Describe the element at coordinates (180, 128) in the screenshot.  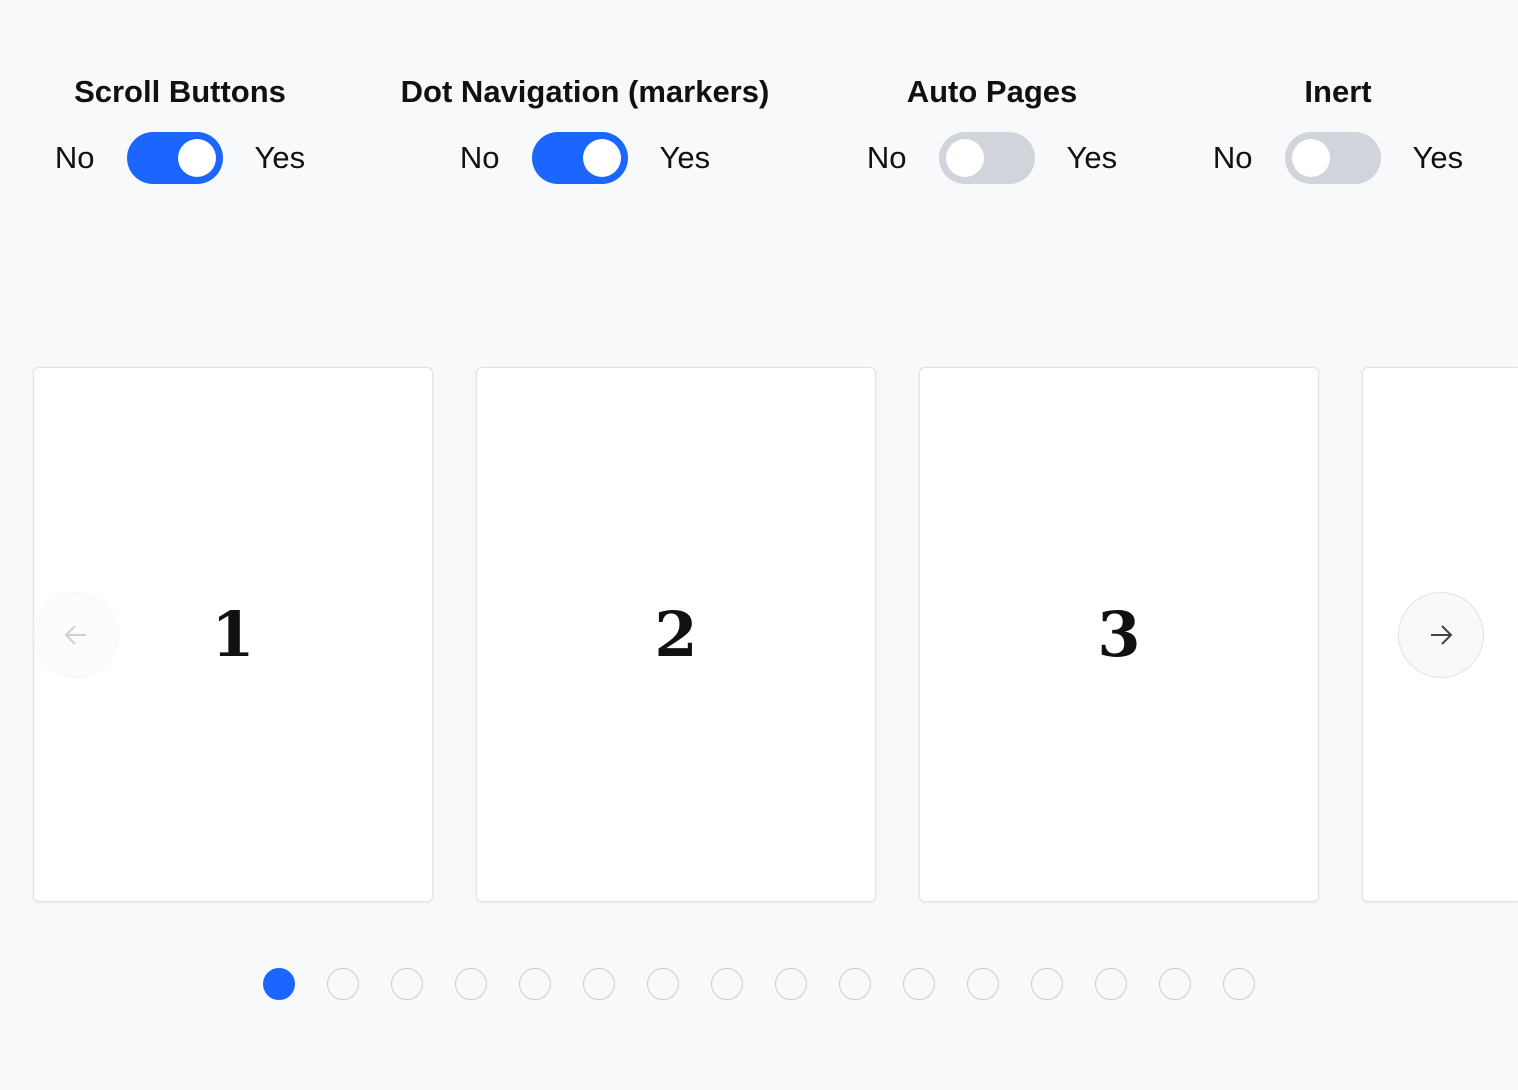
I see `toggle-group: Scroll Buttons No Yes` at that location.